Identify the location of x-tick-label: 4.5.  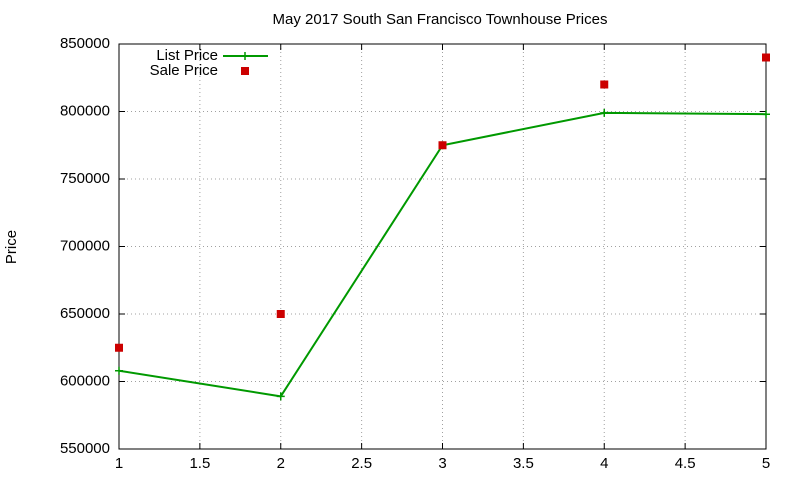
(685, 463).